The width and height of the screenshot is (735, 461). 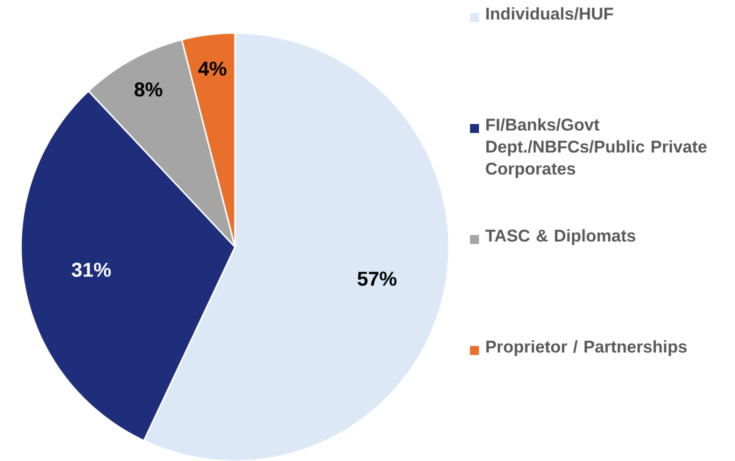 What do you see at coordinates (550, 13) in the screenshot?
I see `legend-label: Individuals/HUF` at bounding box center [550, 13].